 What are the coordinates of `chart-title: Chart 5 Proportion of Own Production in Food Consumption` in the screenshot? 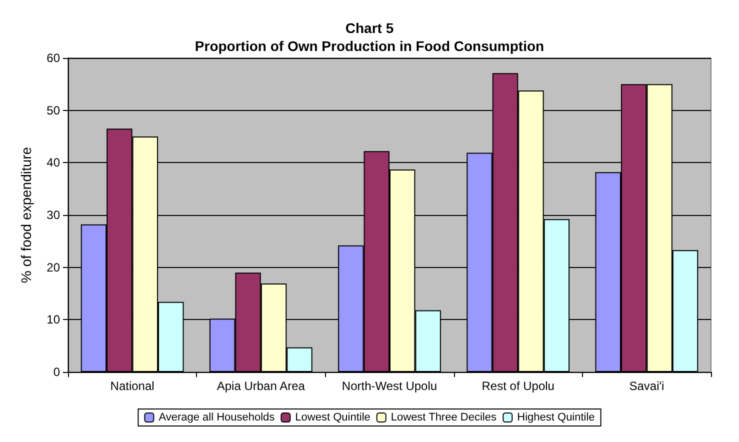 It's located at (369, 37).